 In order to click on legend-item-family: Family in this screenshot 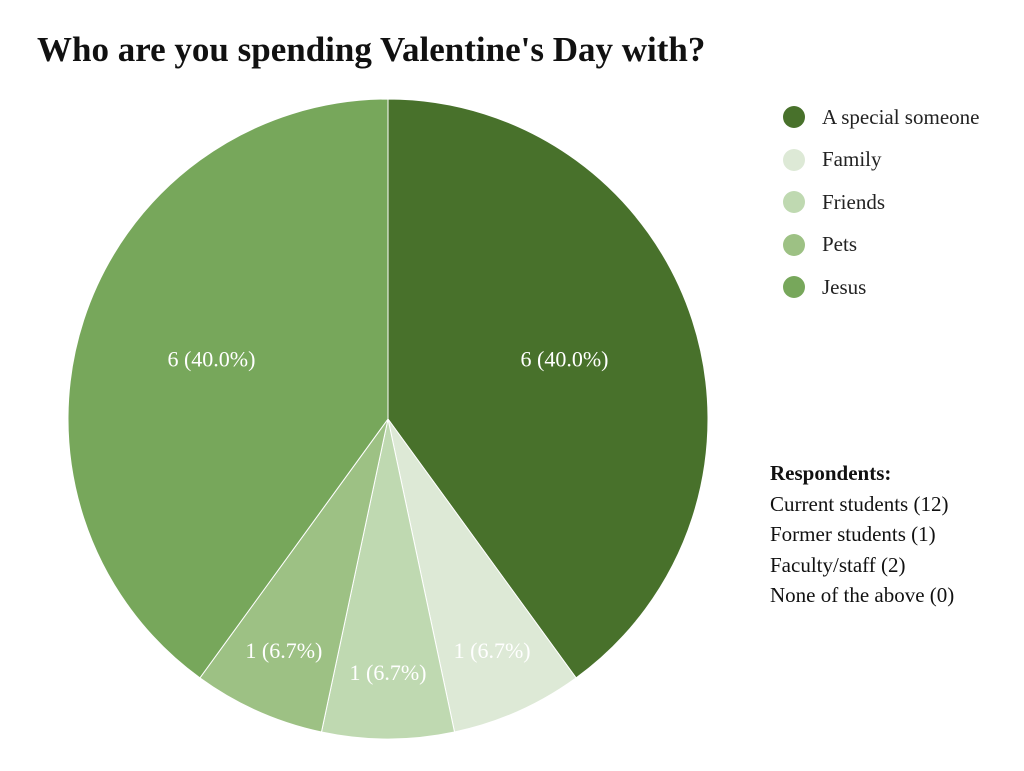, I will do `click(881, 160)`.